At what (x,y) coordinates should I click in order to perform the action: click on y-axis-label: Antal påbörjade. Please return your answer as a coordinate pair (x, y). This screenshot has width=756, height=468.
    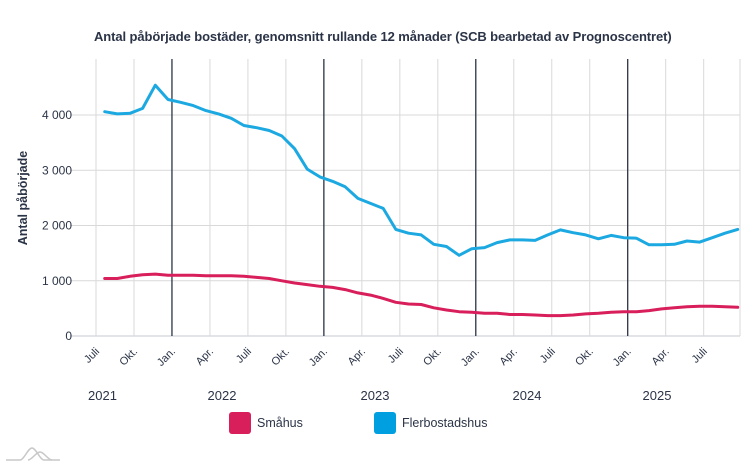
    Looking at the image, I should click on (23, 198).